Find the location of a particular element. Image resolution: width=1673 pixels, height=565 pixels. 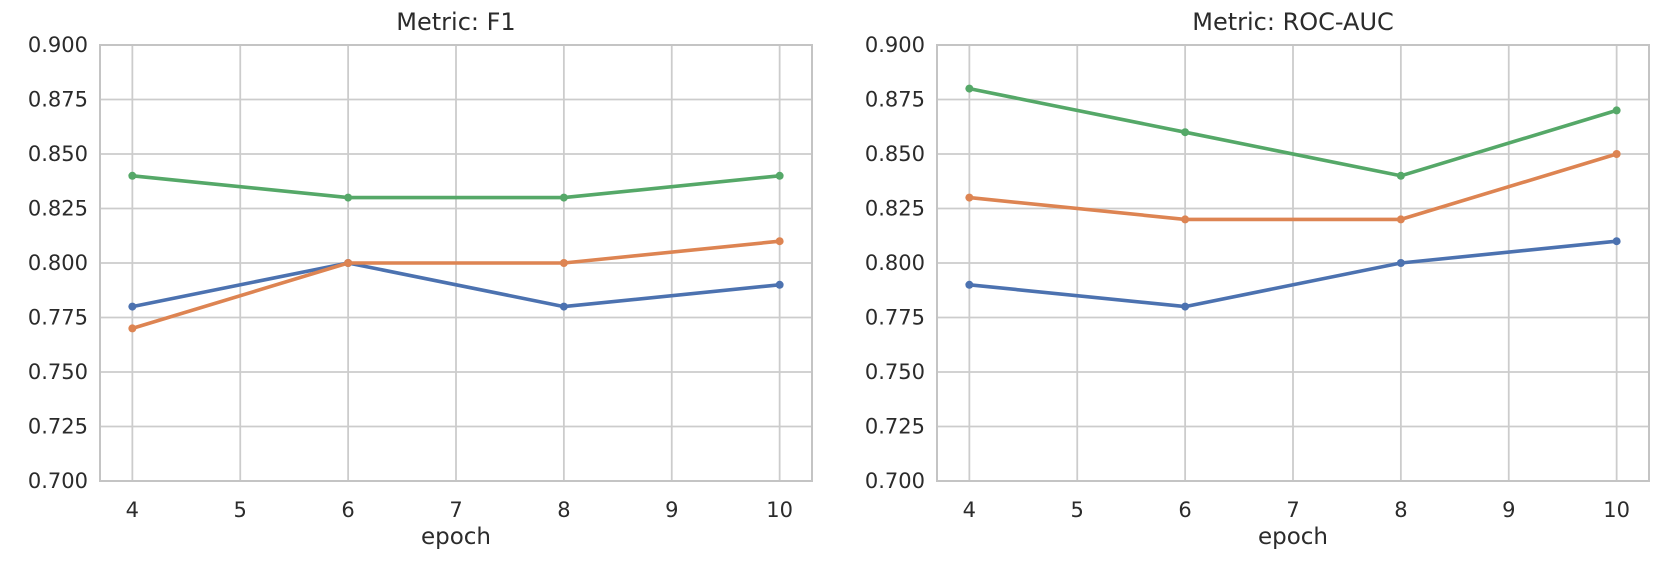

chart-title-roc-auc: Metric: ROC-AUC is located at coordinates (1293, 22).